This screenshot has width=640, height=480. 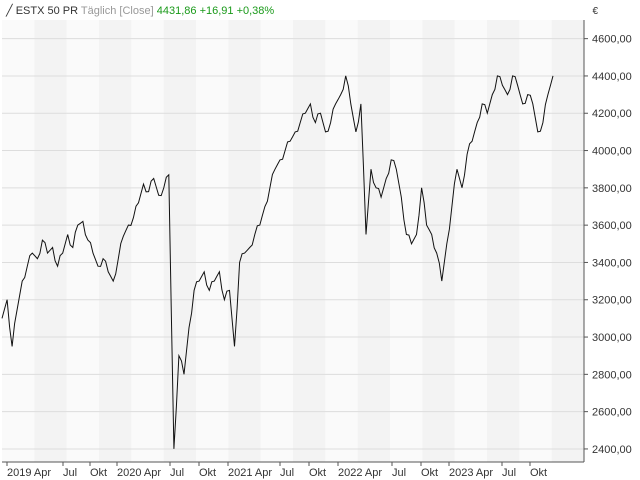 I want to click on y-tick-label: 3400,00, so click(x=612, y=263).